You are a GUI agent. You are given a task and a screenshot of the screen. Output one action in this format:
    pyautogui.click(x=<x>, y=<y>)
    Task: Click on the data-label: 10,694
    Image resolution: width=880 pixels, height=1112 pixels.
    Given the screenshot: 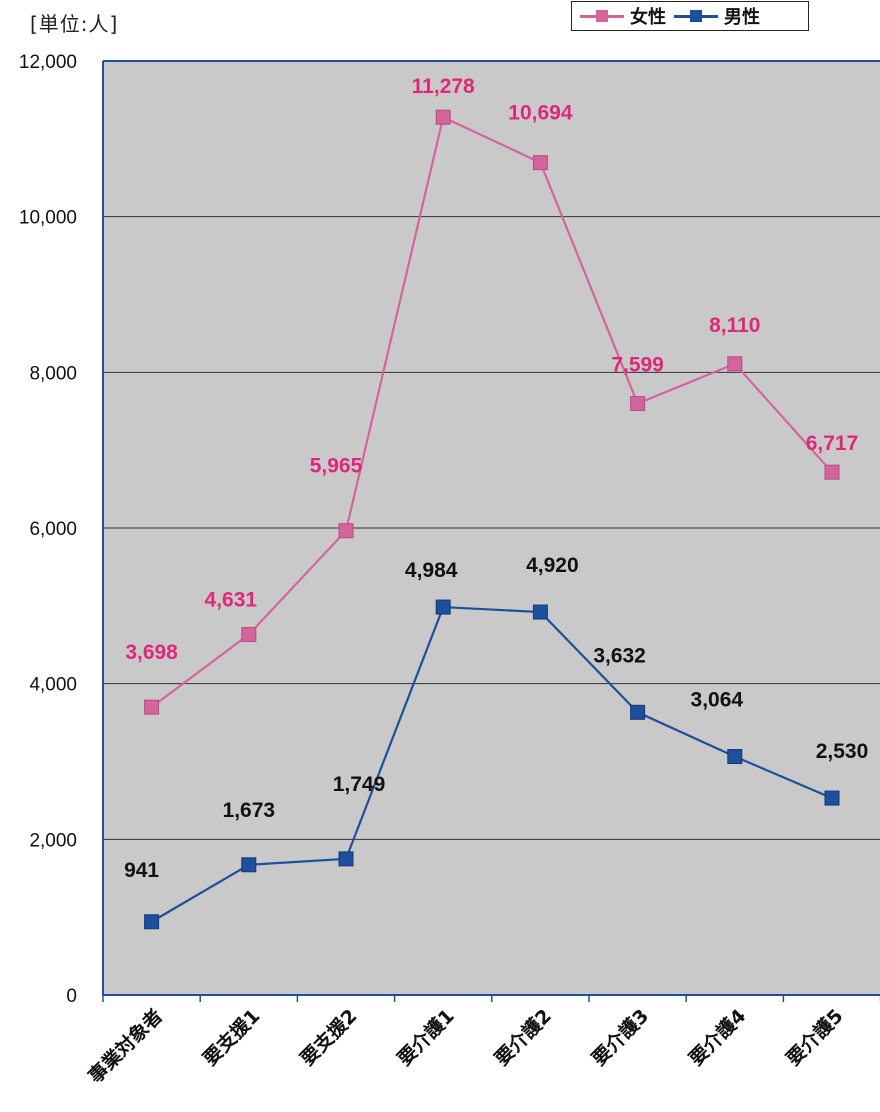 What is the action you would take?
    pyautogui.click(x=540, y=113)
    